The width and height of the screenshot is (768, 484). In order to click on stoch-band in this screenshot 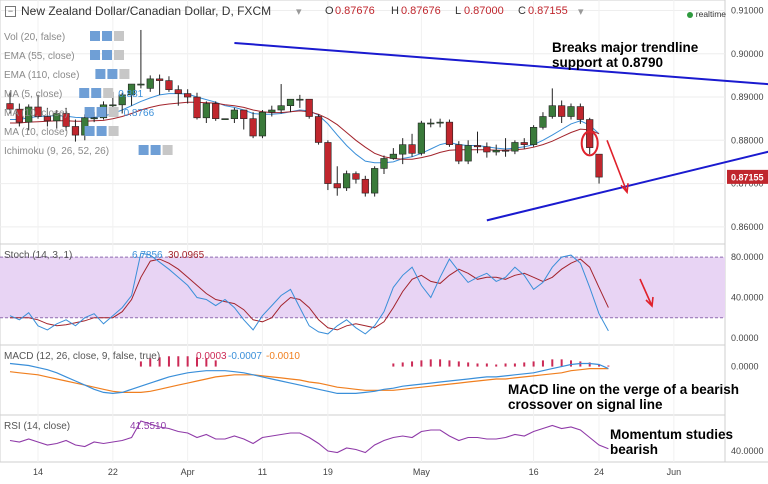, I will do `click(362, 287)`.